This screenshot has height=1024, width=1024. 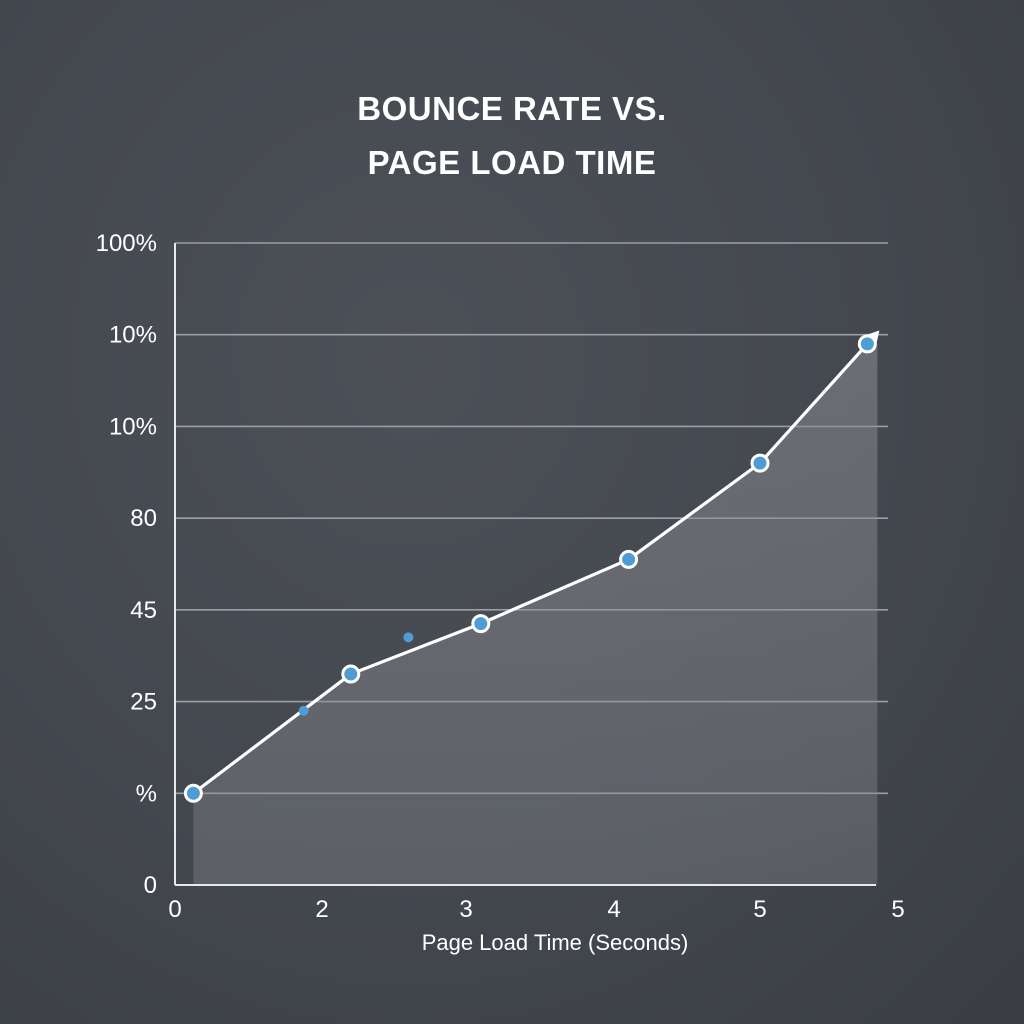 What do you see at coordinates (126, 243) in the screenshot?
I see `y-tick-label: 100%` at bounding box center [126, 243].